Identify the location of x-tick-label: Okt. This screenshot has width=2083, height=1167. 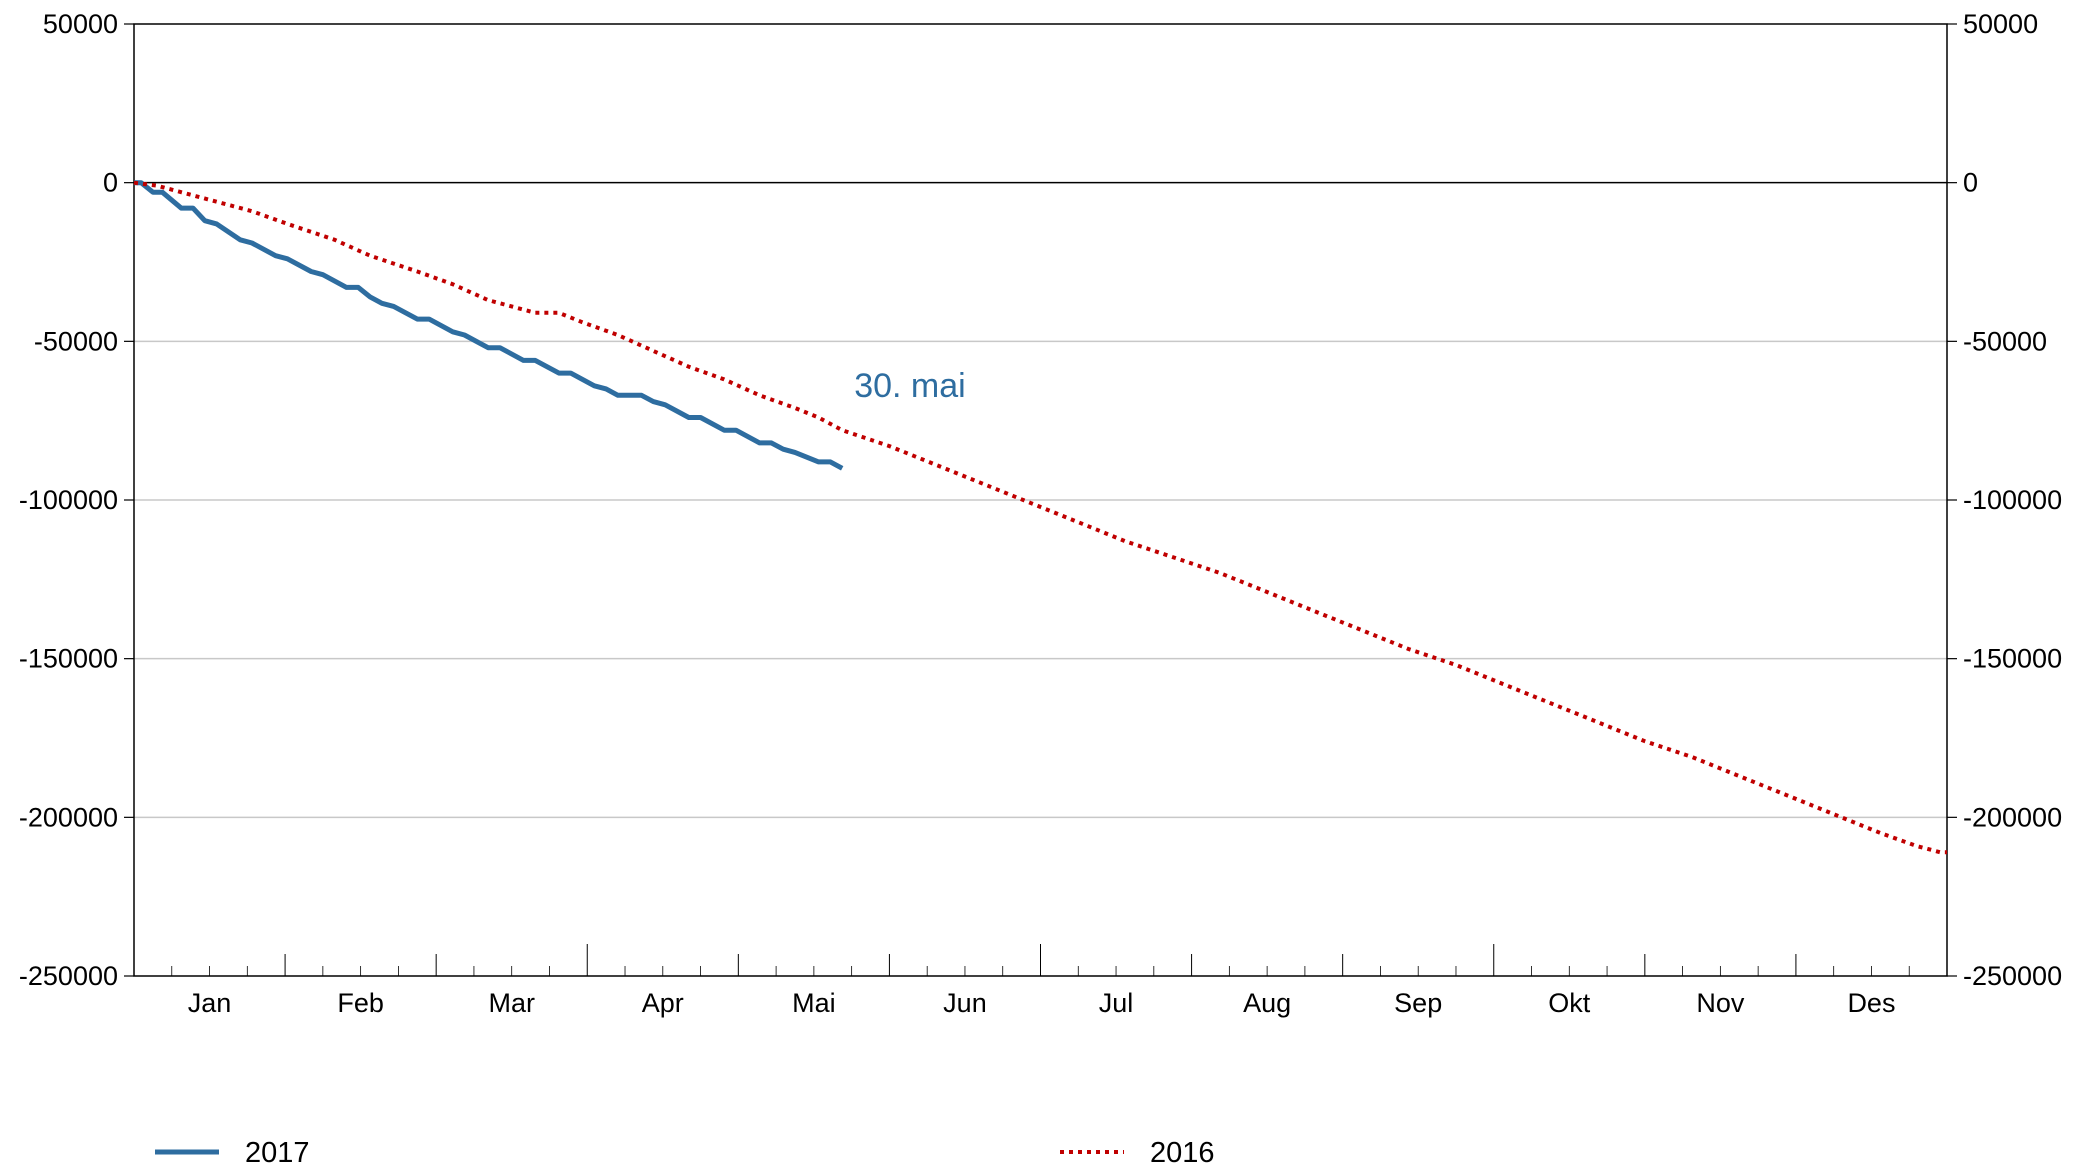
(1569, 1003).